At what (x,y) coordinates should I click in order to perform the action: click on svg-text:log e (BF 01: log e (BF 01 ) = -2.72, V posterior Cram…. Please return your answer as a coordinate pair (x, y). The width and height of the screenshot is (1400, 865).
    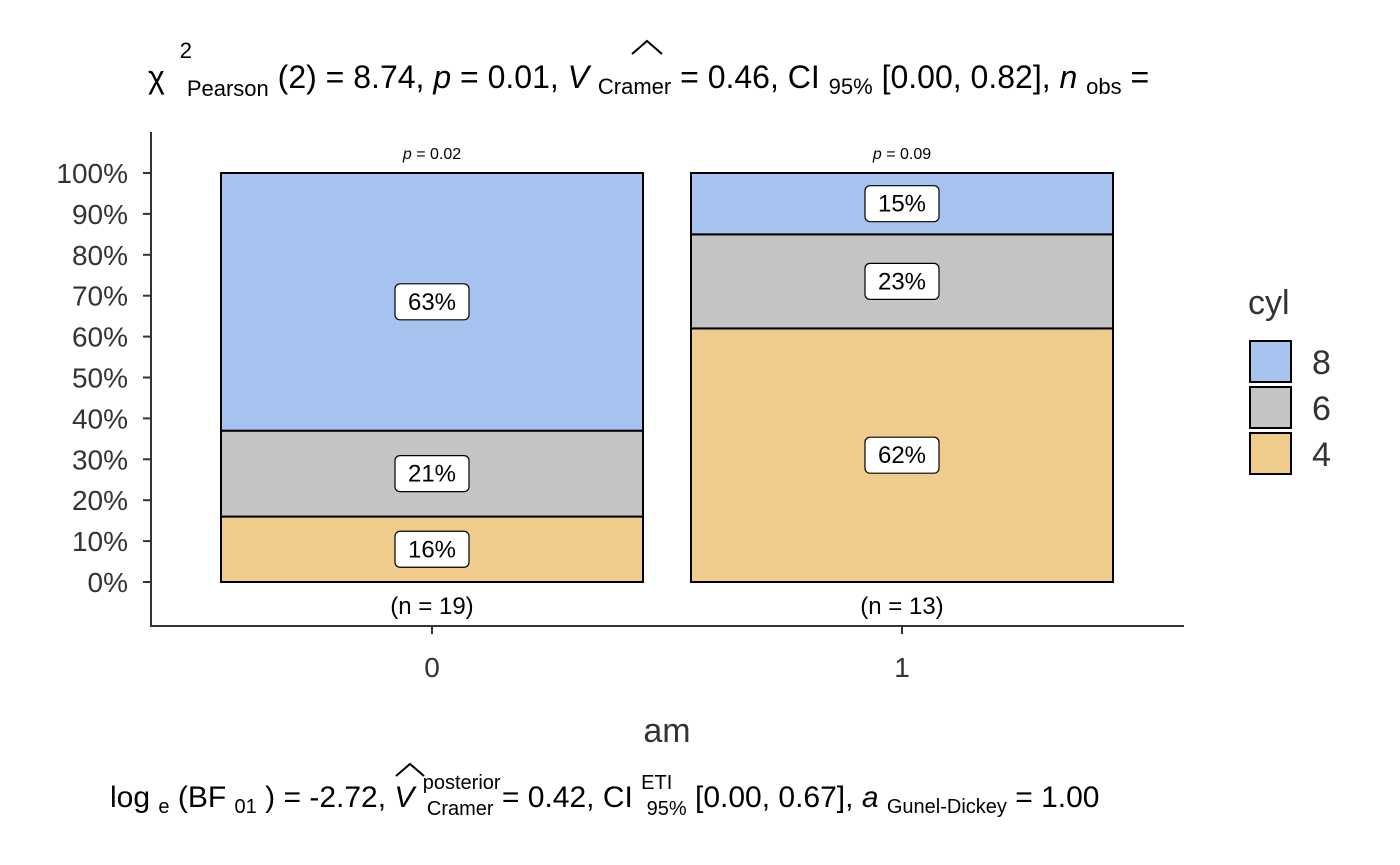
    Looking at the image, I should click on (604, 792).